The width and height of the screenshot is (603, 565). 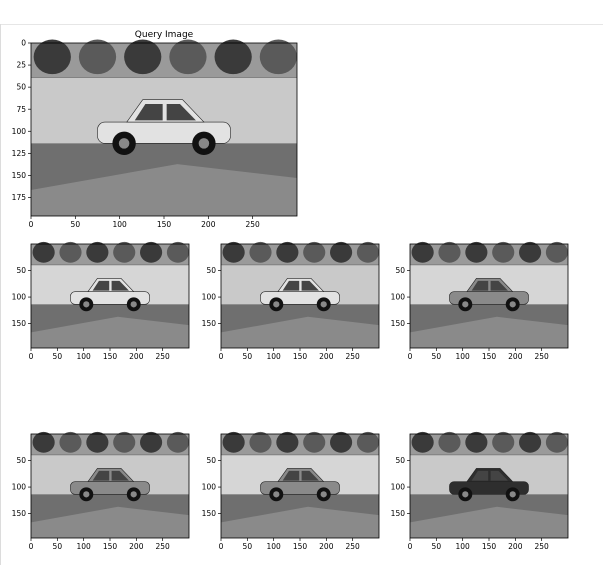 What do you see at coordinates (542, 546) in the screenshot?
I see `result-6-x-tick-label: 250` at bounding box center [542, 546].